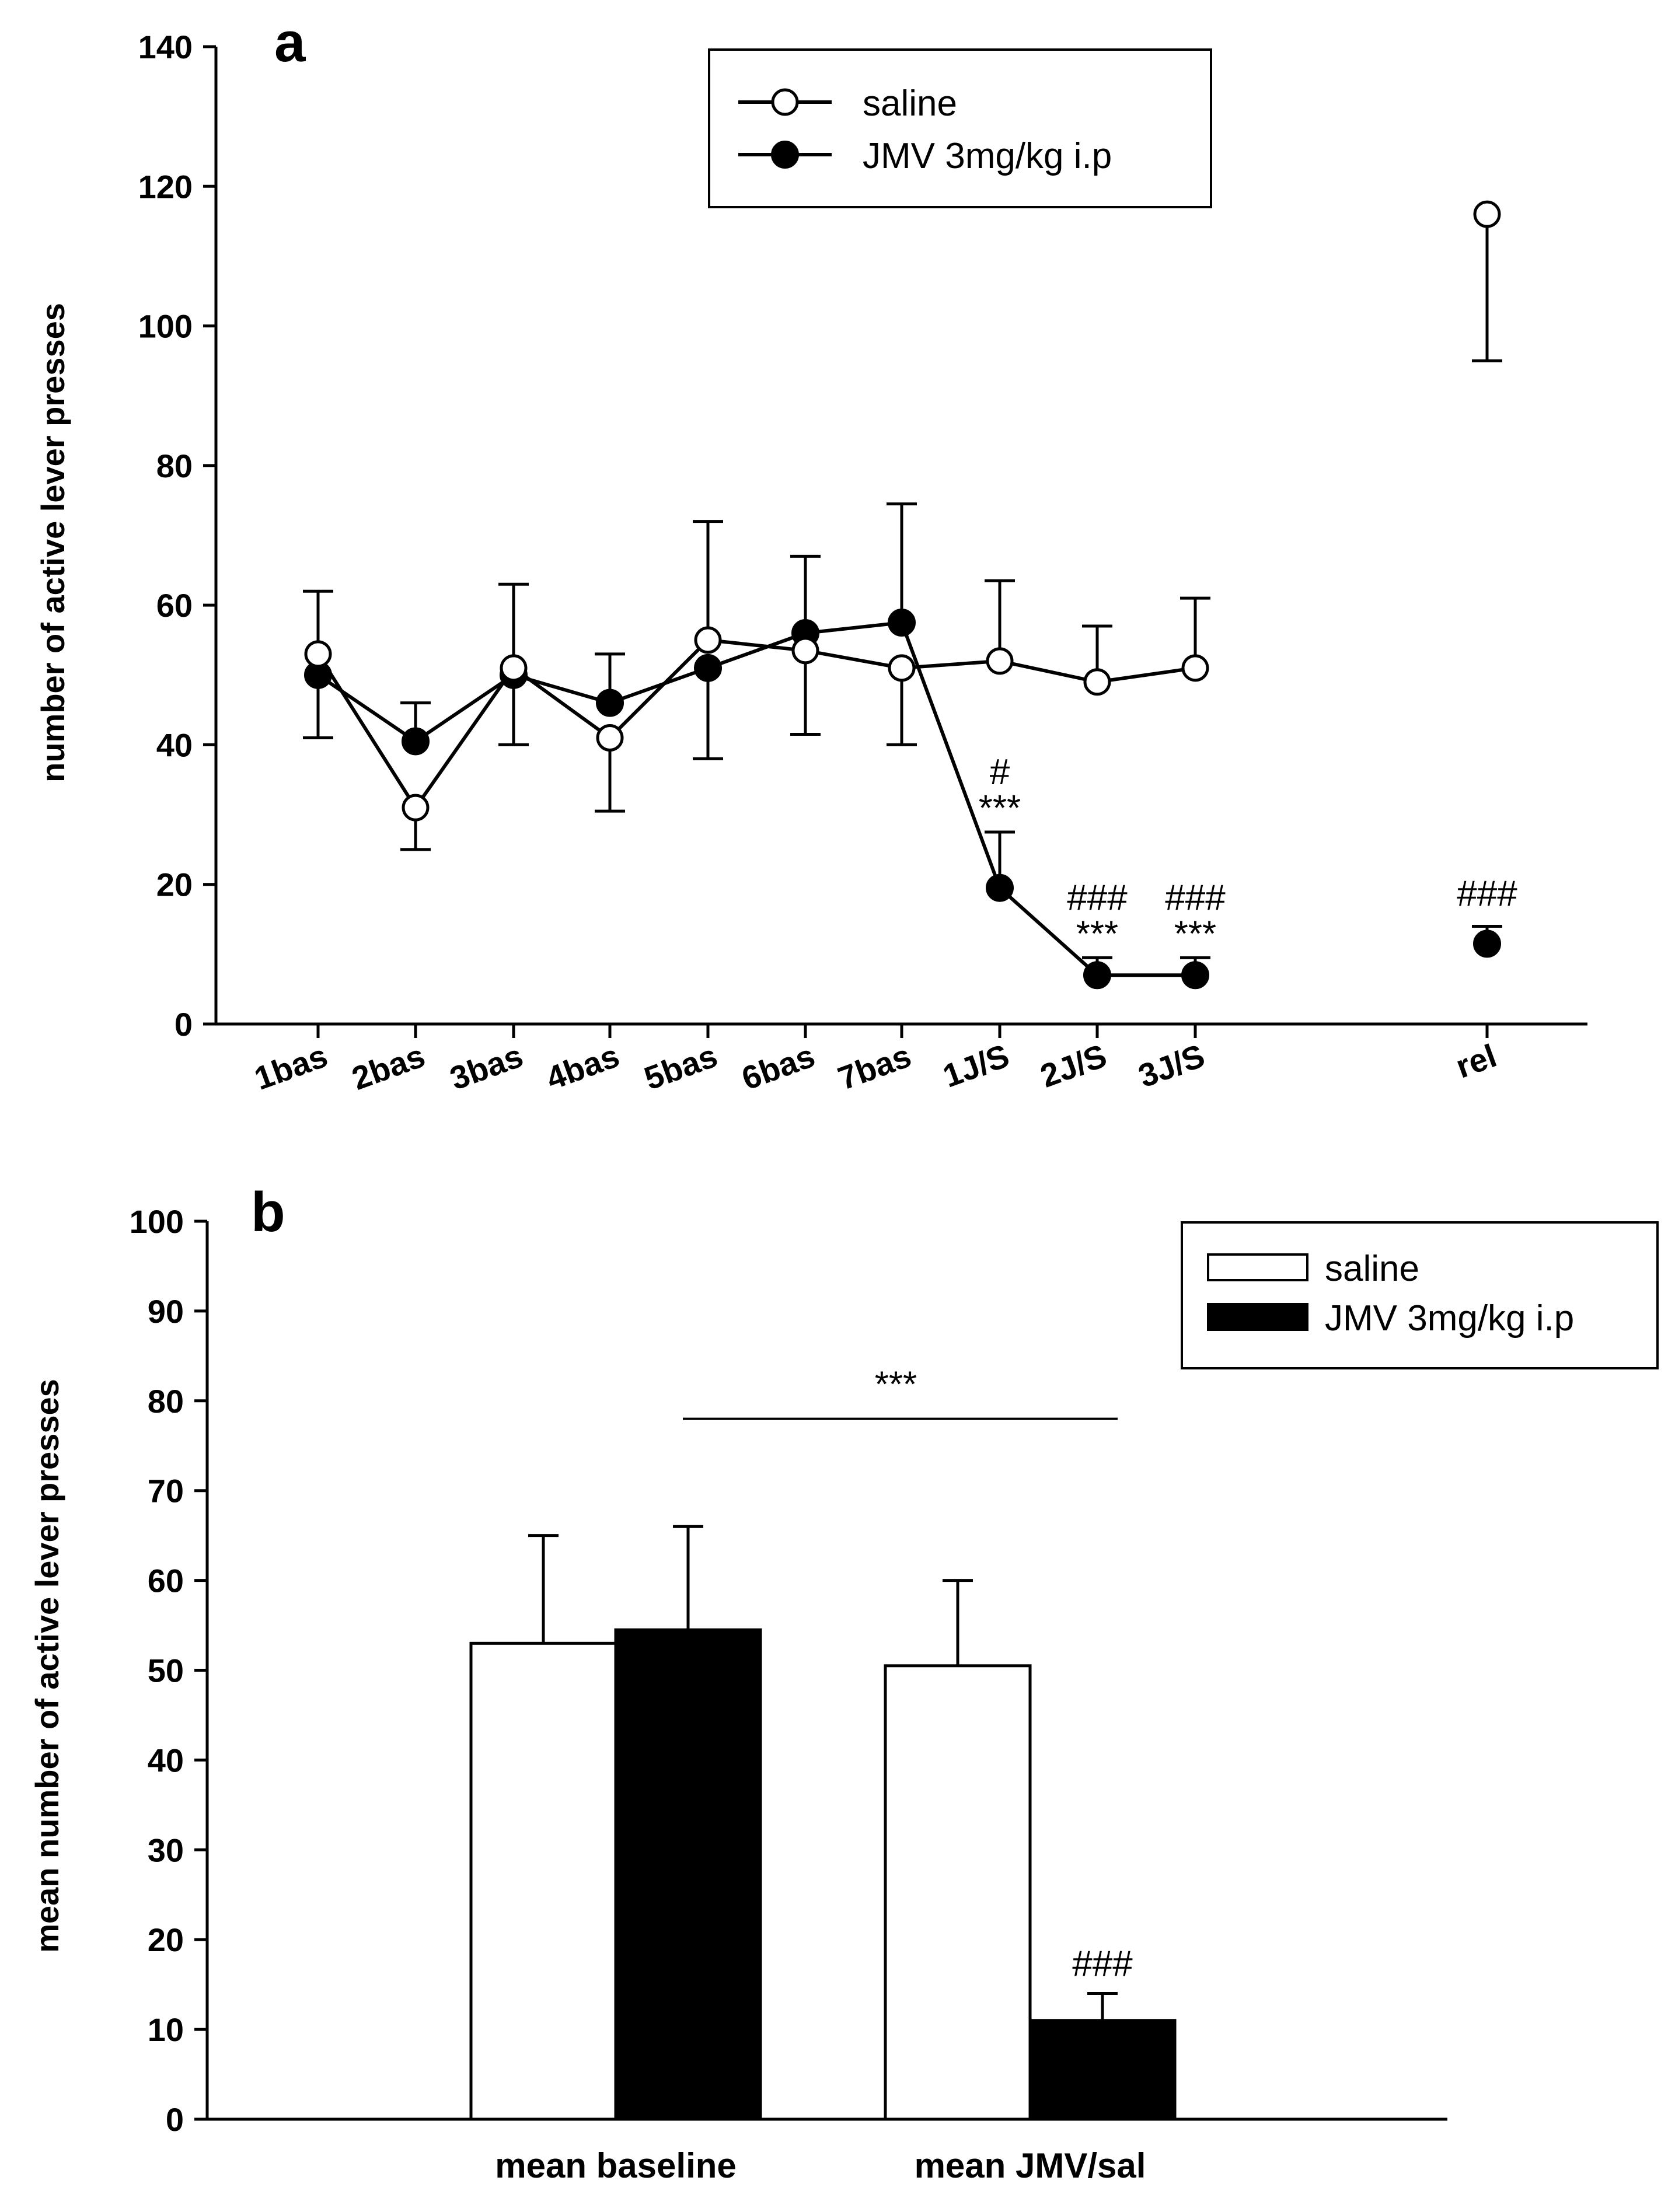 This screenshot has height=2212, width=1675. Describe the element at coordinates (756, 724) in the screenshot. I see `saline-series-line` at that location.